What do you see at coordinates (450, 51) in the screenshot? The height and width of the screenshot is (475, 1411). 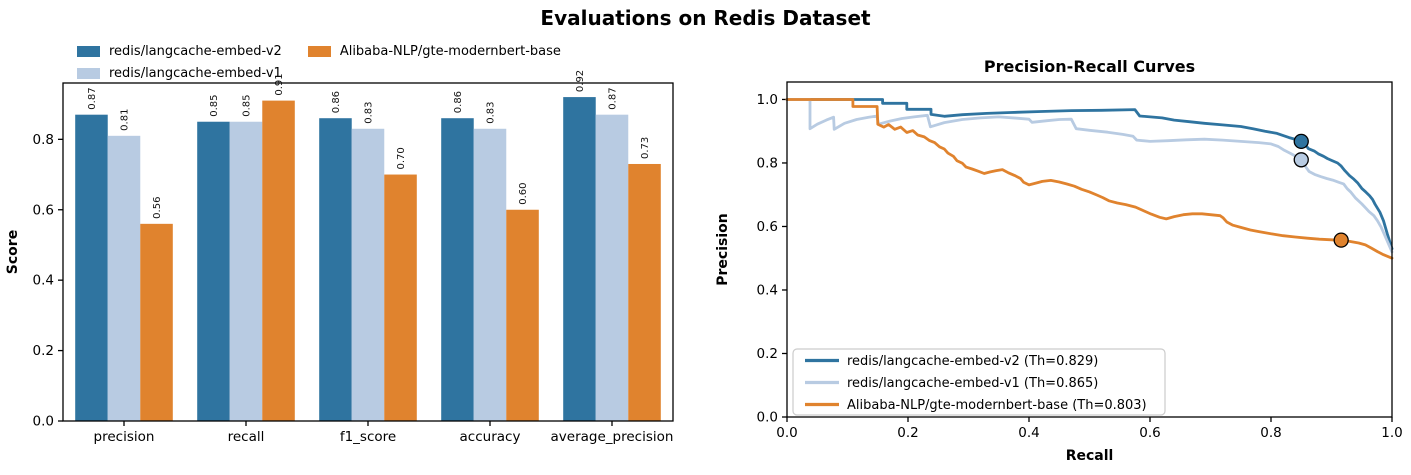 I see `legend-label: Alibaba-NLP/gte-modernbert-base` at bounding box center [450, 51].